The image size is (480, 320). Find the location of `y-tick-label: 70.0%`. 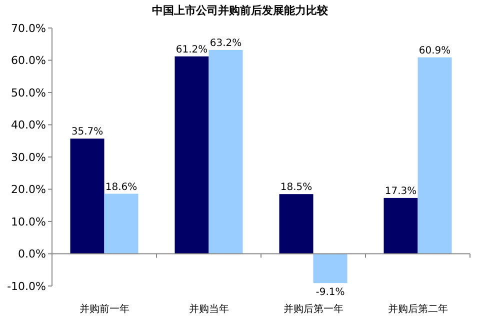

y-tick-label: 70.0% is located at coordinates (28, 28).